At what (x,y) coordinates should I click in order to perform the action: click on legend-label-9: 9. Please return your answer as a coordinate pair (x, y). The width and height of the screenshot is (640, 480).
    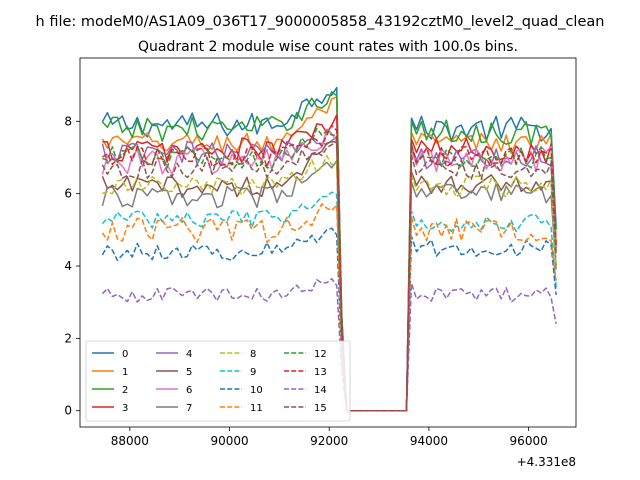
    Looking at the image, I should click on (253, 372).